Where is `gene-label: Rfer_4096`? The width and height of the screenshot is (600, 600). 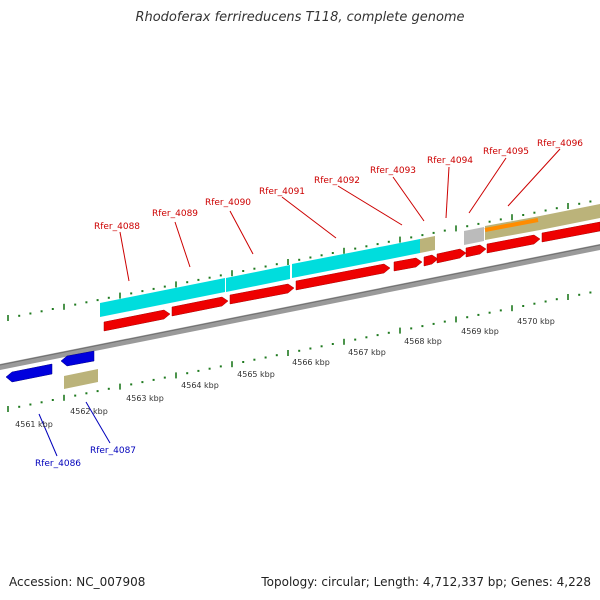 gene-label: Rfer_4096 is located at coordinates (560, 144).